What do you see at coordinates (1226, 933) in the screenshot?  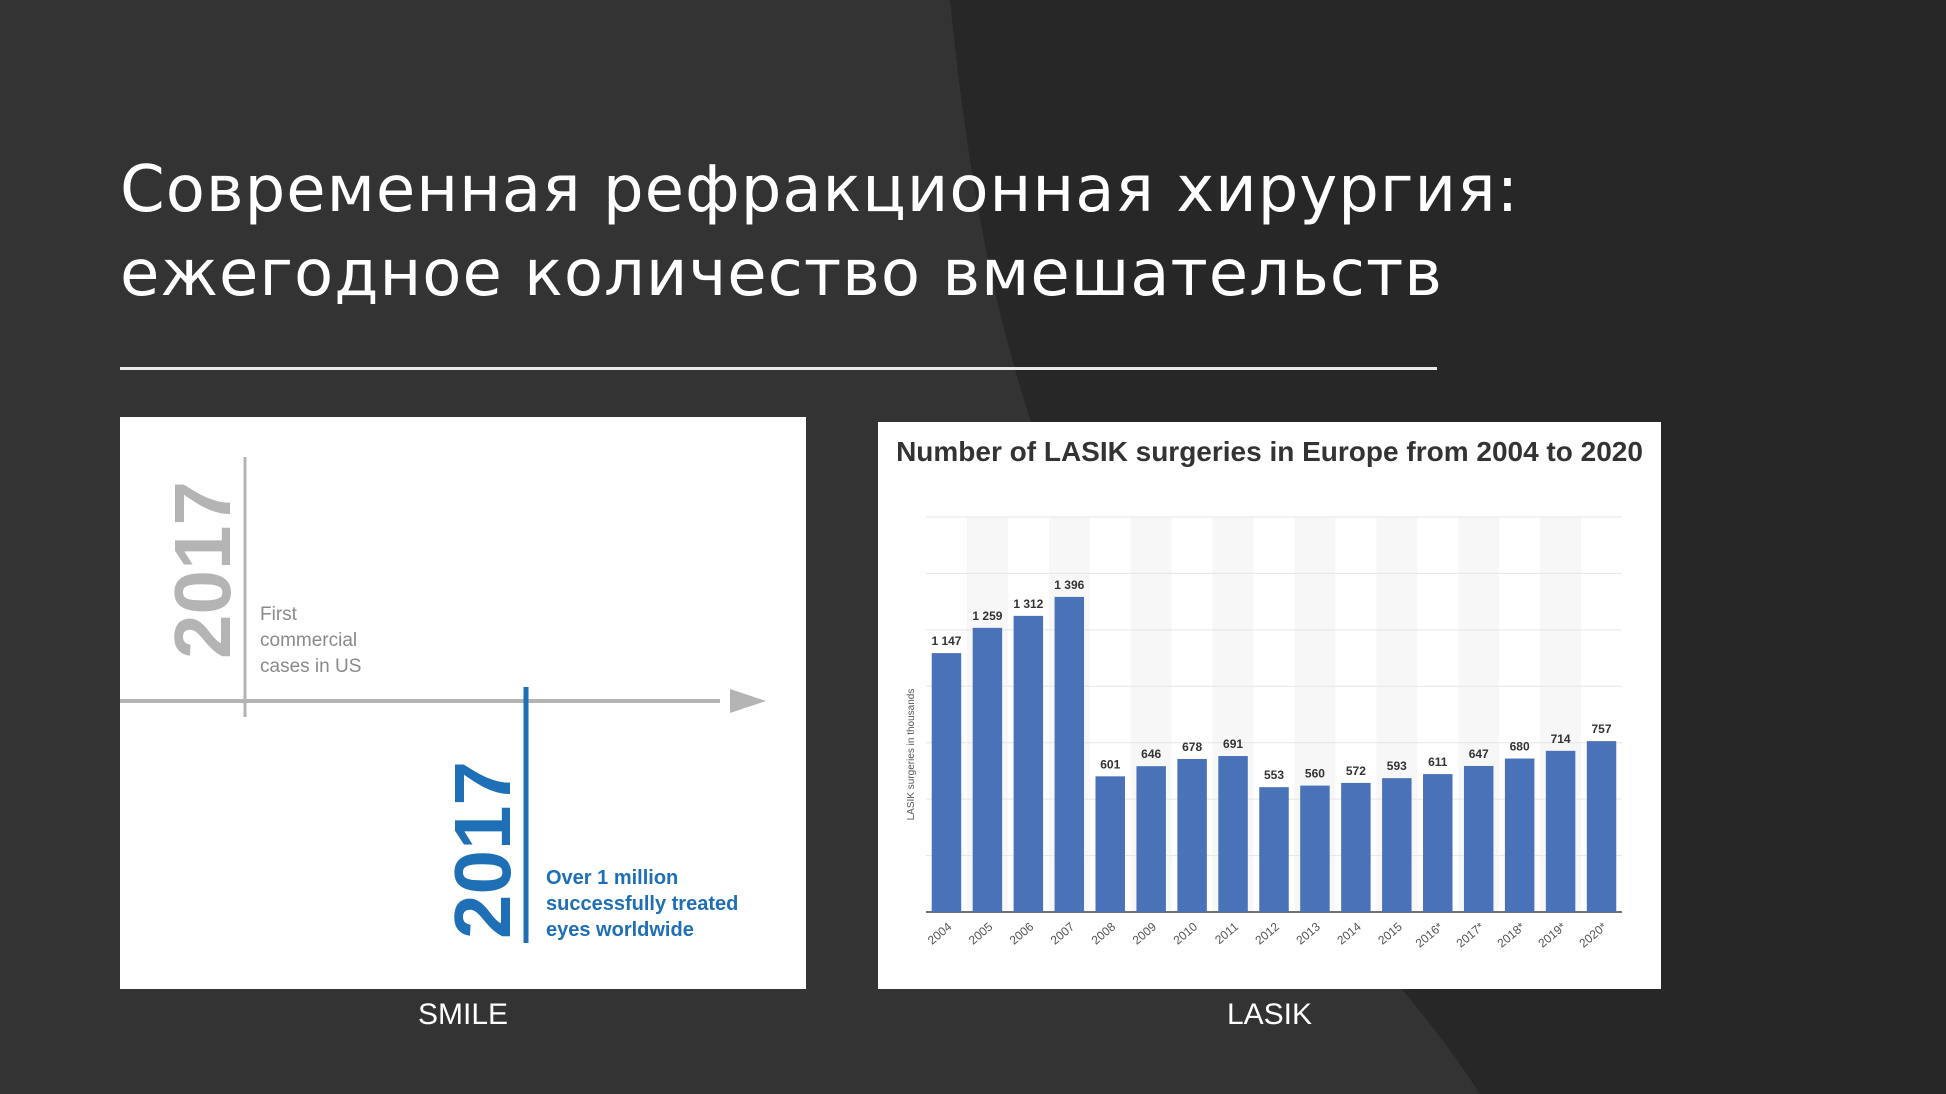 I see `x-tick-label: 2011` at bounding box center [1226, 933].